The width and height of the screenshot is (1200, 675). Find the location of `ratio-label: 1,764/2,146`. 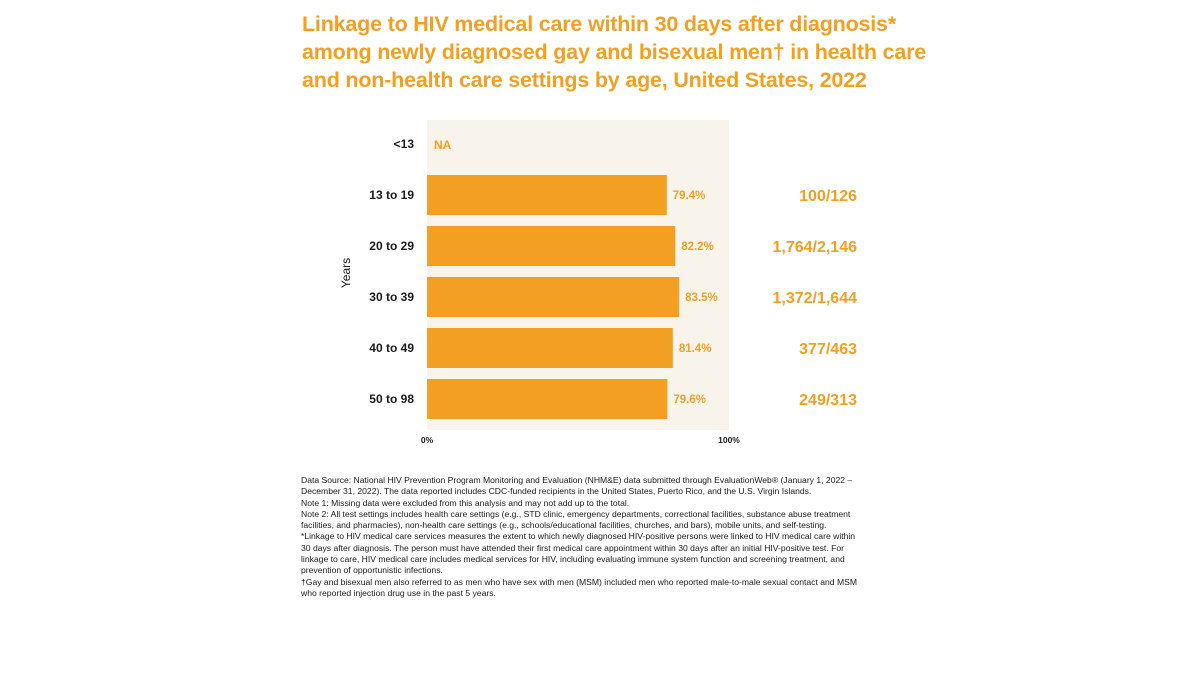

ratio-label: 1,764/2,146 is located at coordinates (814, 247).